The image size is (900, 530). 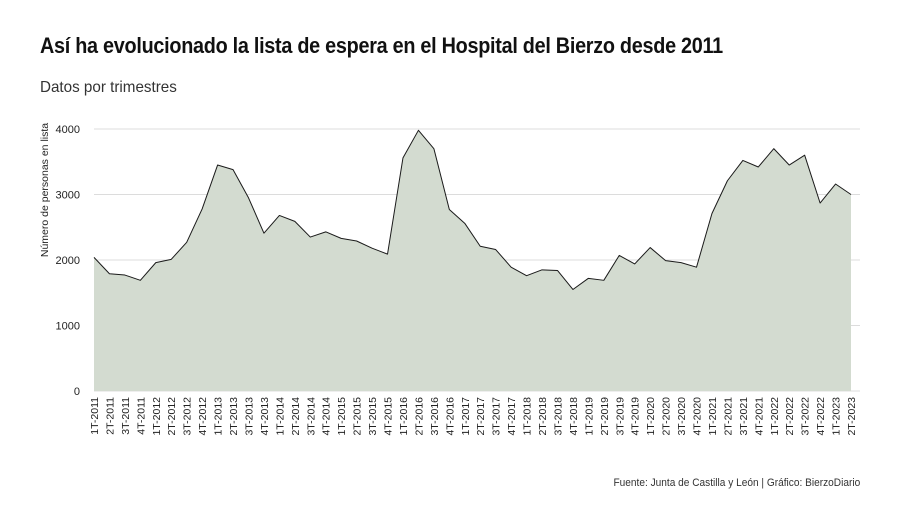 I want to click on x-tick-label: 2T-2022, so click(x=790, y=416).